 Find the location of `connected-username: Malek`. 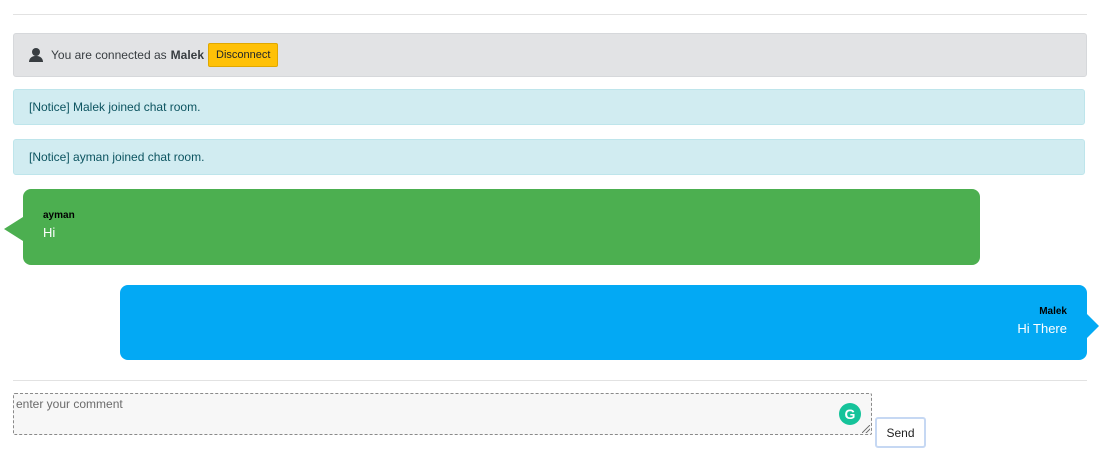

connected-username: Malek is located at coordinates (187, 55).